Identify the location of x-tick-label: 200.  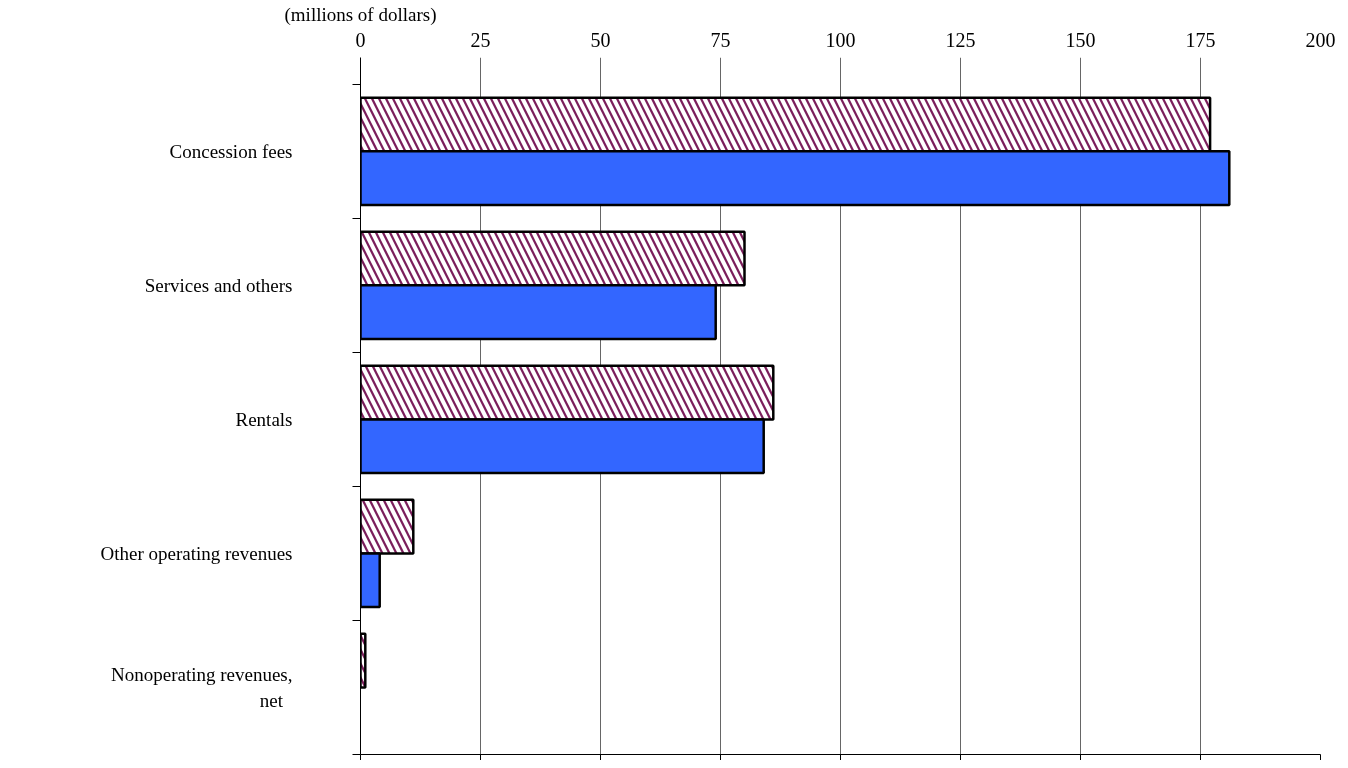
(1320, 39).